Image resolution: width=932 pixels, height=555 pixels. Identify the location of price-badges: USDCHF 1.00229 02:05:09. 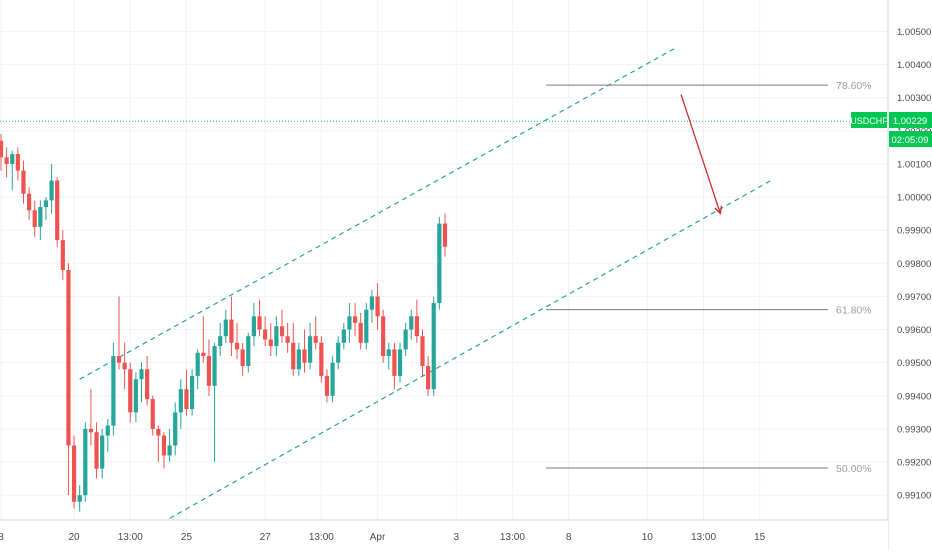
(891, 129).